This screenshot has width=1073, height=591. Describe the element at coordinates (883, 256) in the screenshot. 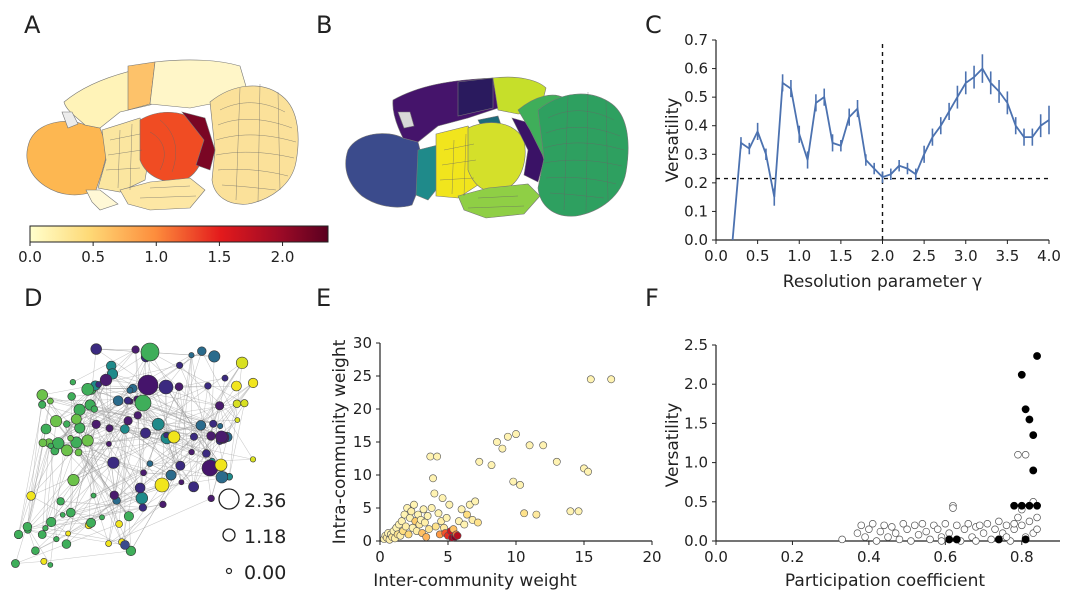

I see `x-tick-label: 2.0` at that location.